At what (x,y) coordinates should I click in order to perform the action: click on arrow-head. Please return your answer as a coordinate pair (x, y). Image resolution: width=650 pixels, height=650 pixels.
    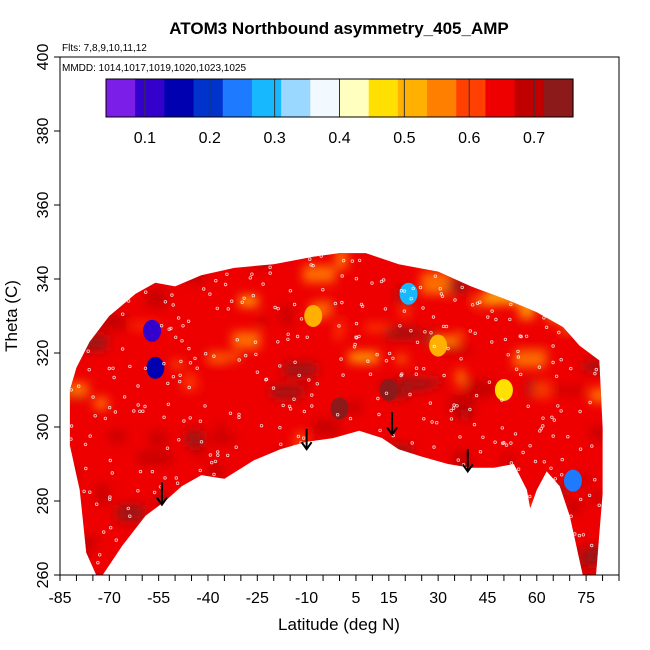
    Looking at the image, I should click on (162, 502).